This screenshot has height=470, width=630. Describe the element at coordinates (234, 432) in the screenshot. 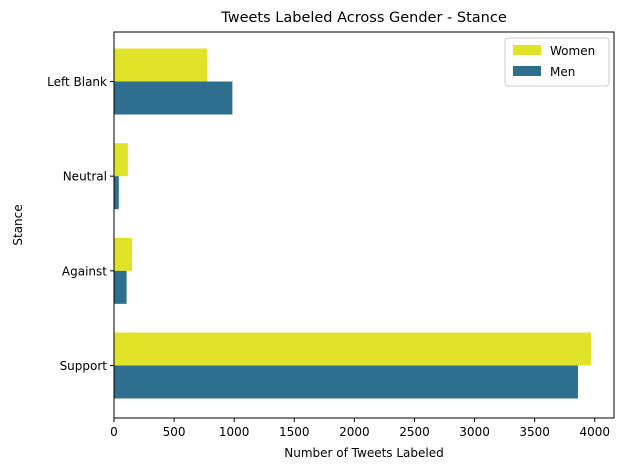

I see `x-tick-label: 1000` at that location.